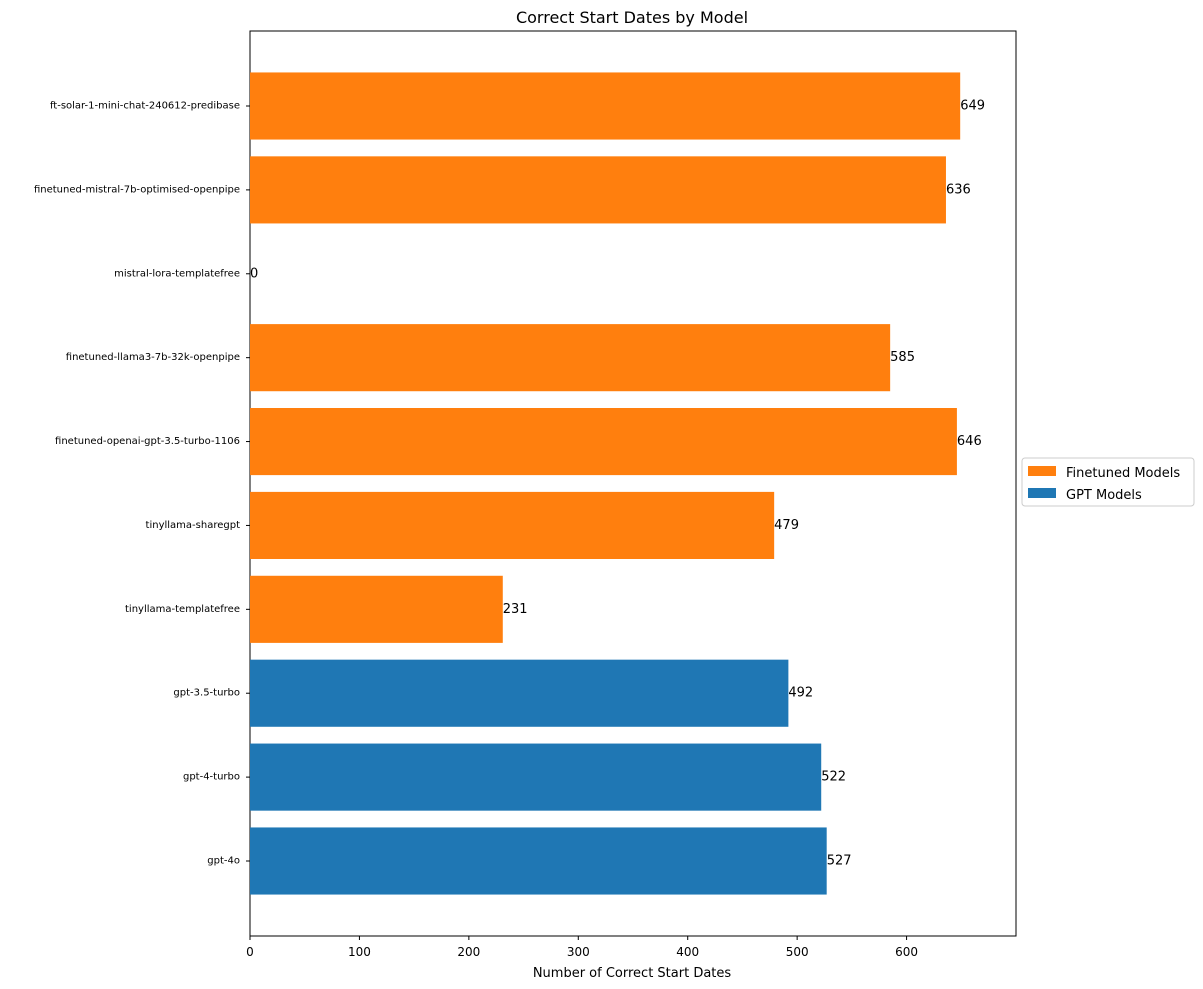 The image size is (1203, 989). Describe the element at coordinates (687, 952) in the screenshot. I see `x-tick-label: 400` at that location.